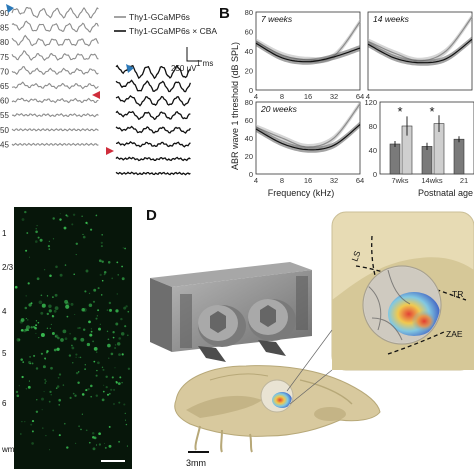 Image resolution: width=474 pixels, height=474 pixels. What do you see at coordinates (399, 111) in the screenshot?
I see `significance-star: *` at bounding box center [399, 111].